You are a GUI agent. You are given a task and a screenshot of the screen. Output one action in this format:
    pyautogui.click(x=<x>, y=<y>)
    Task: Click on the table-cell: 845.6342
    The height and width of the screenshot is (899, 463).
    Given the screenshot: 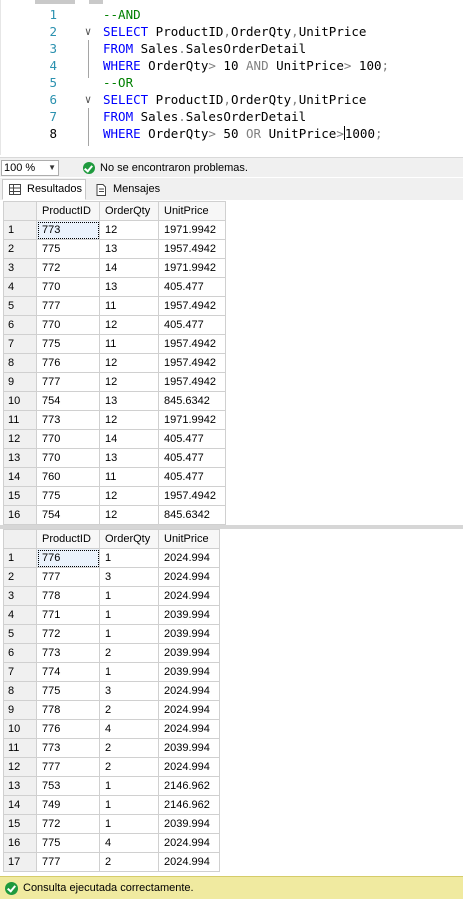 What is the action you would take?
    pyautogui.click(x=192, y=401)
    